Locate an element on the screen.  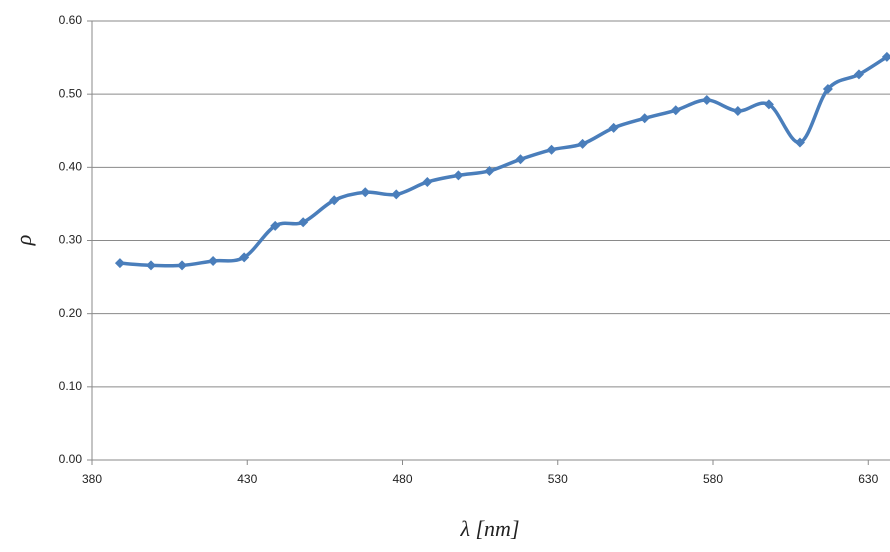
x-tick-label: 430 is located at coordinates (247, 479).